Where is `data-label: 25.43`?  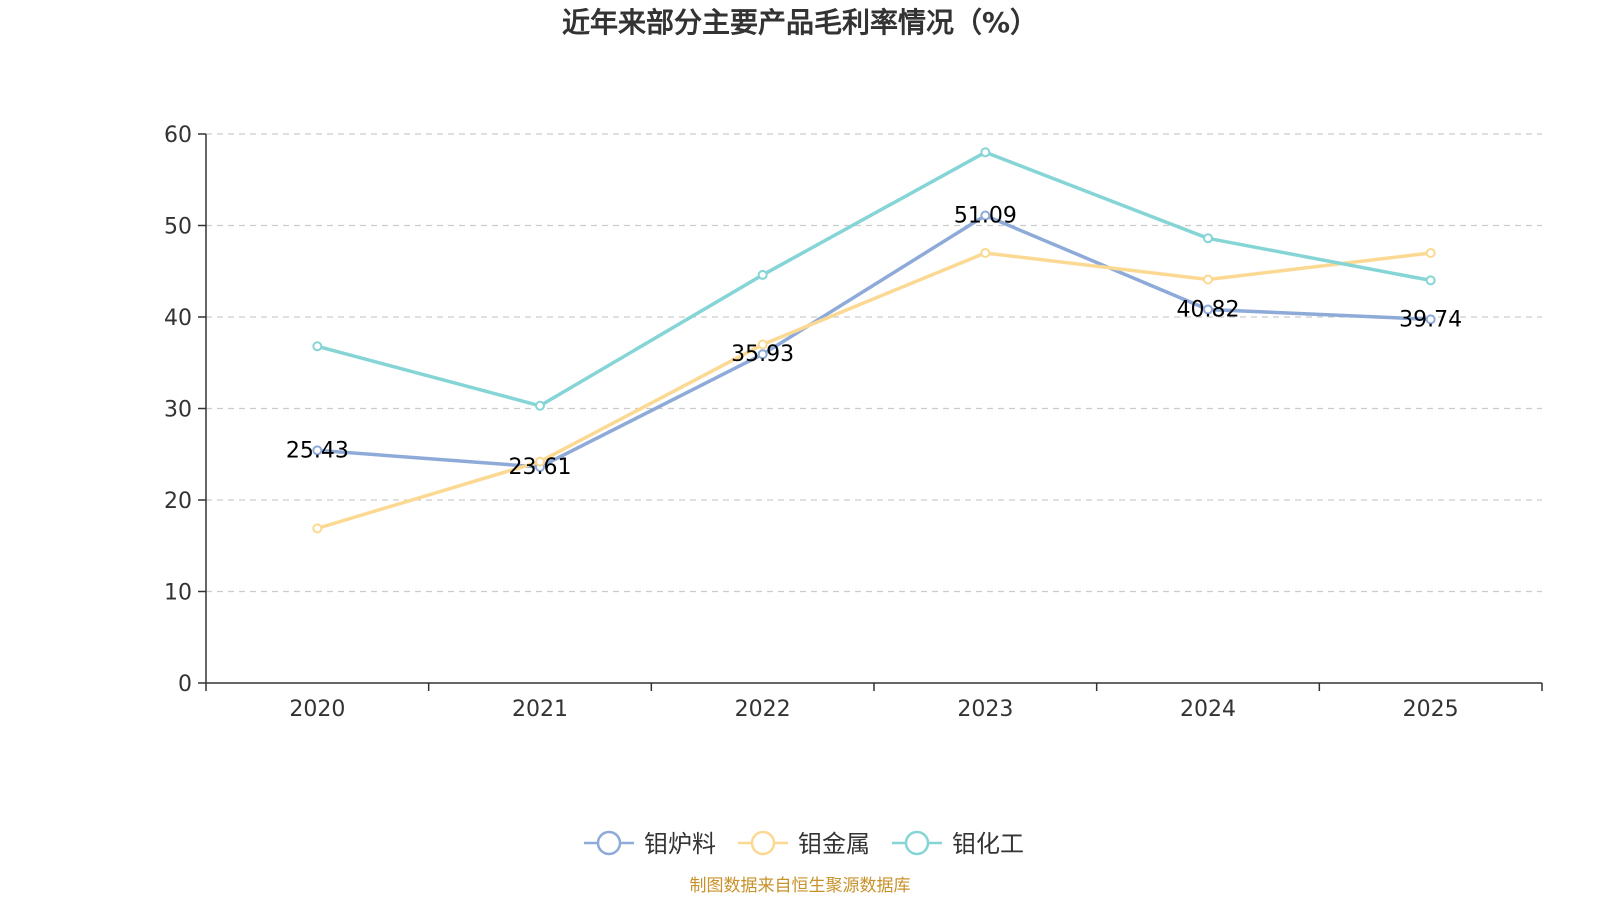
data-label: 25.43 is located at coordinates (317, 450).